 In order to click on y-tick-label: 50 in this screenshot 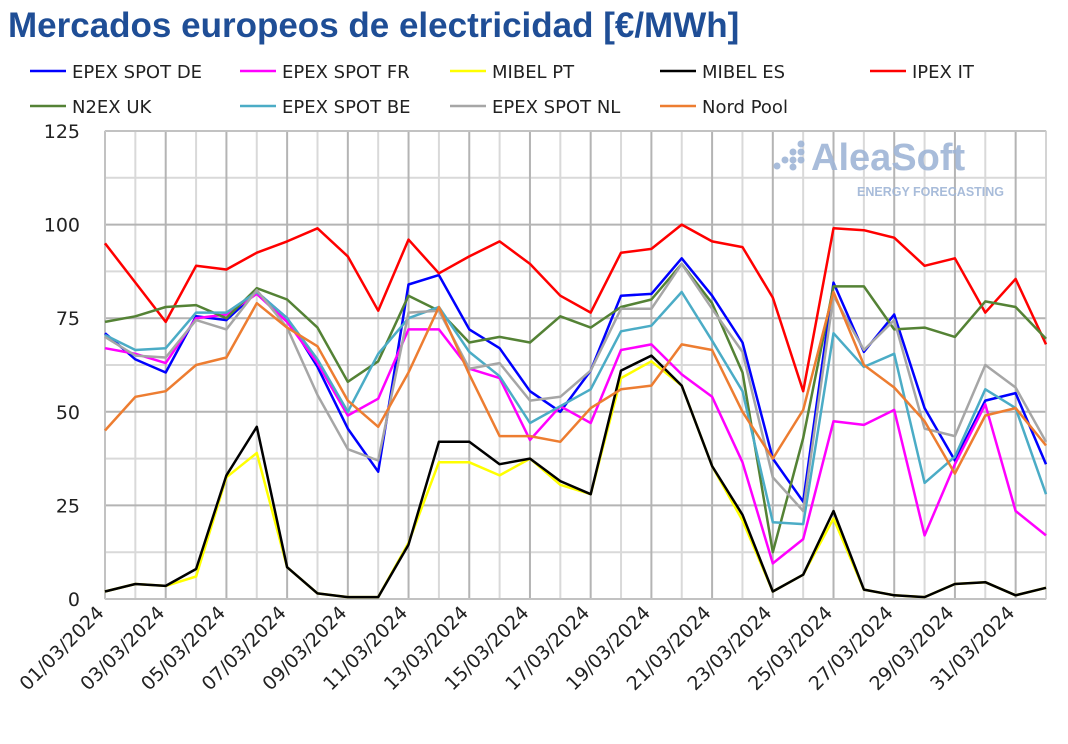, I will do `click(68, 413)`.